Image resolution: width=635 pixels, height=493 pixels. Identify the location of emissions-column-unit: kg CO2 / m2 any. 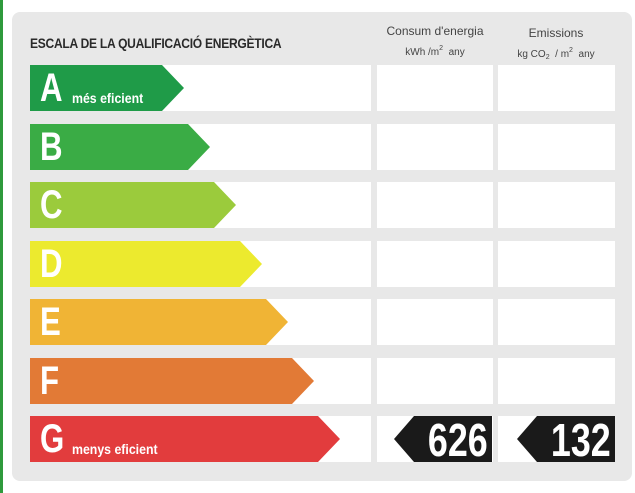
(556, 54).